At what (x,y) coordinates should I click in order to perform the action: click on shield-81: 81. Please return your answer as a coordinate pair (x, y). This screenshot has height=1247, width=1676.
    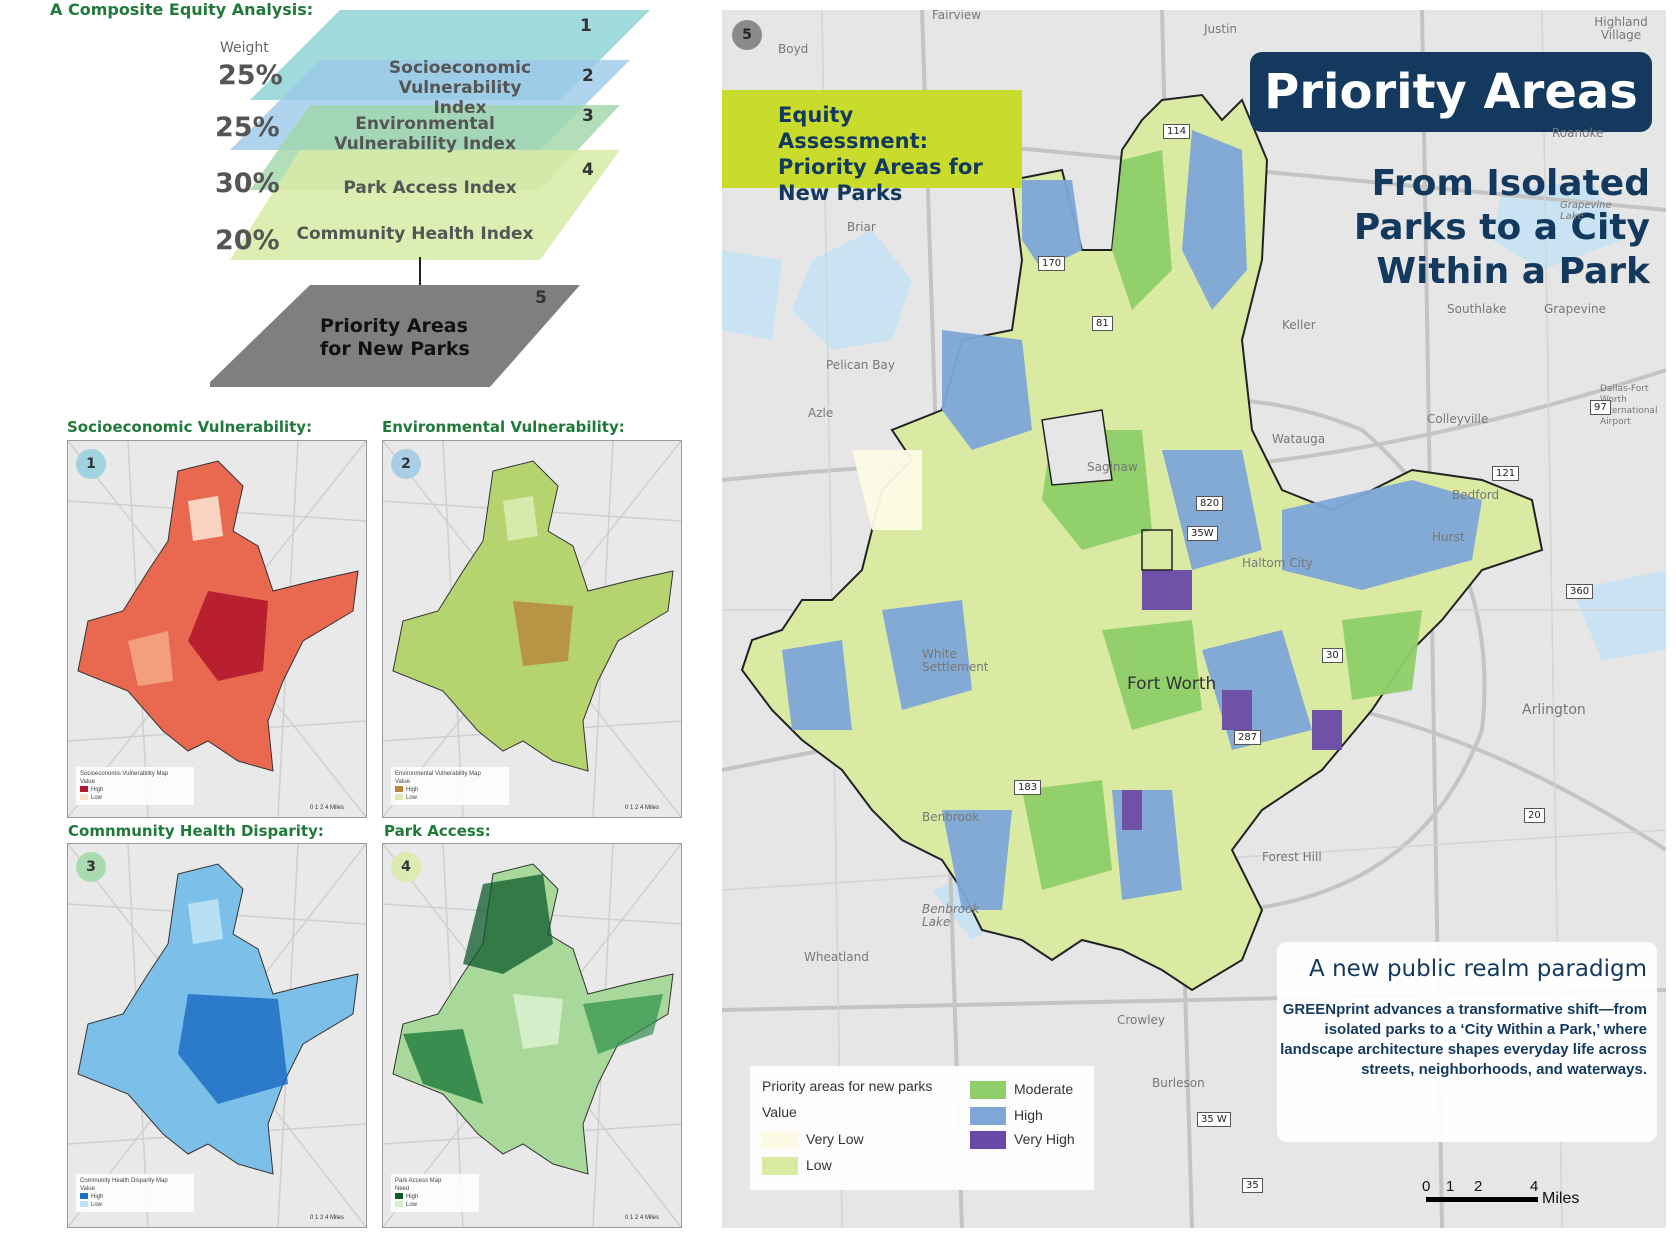
    Looking at the image, I should click on (1102, 323).